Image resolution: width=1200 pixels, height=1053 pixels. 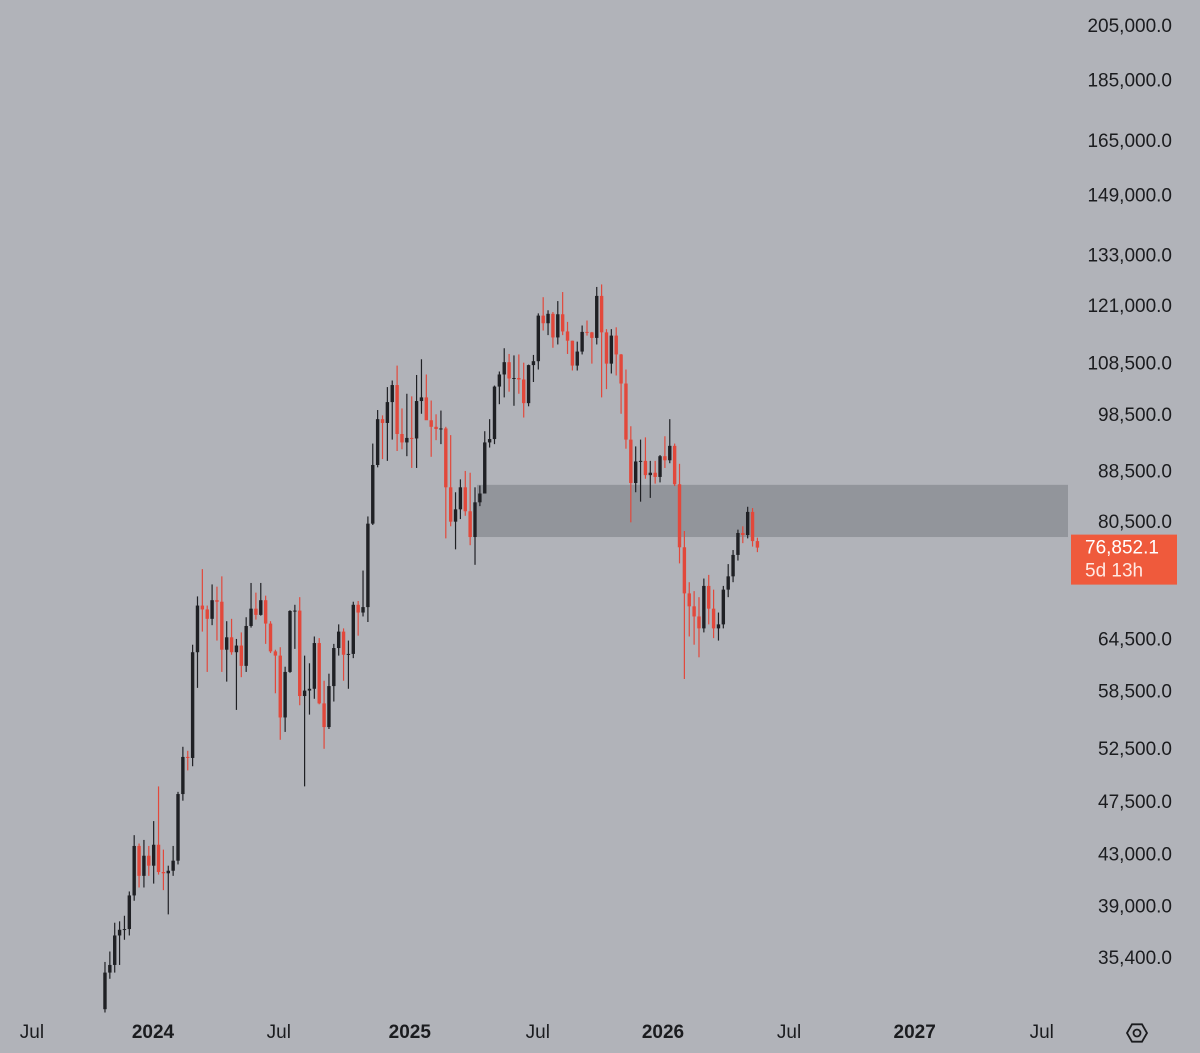 I want to click on y-tick-label: 185,000.0, so click(x=1129, y=80).